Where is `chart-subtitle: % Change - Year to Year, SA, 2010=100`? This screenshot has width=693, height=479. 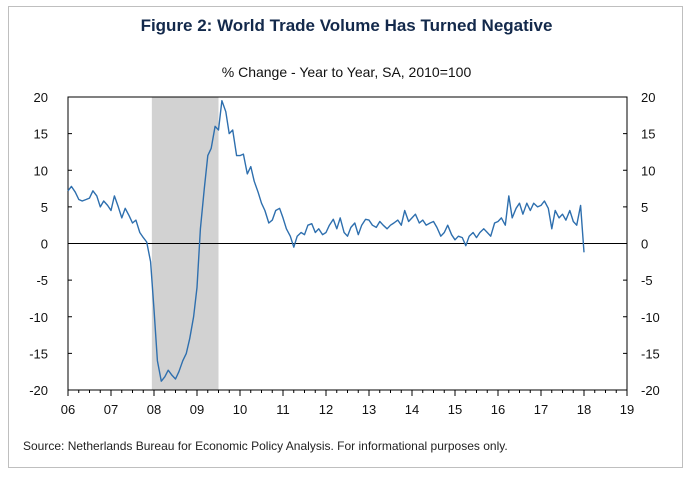 chart-subtitle: % Change - Year to Year, SA, 2010=100 is located at coordinates (346, 72).